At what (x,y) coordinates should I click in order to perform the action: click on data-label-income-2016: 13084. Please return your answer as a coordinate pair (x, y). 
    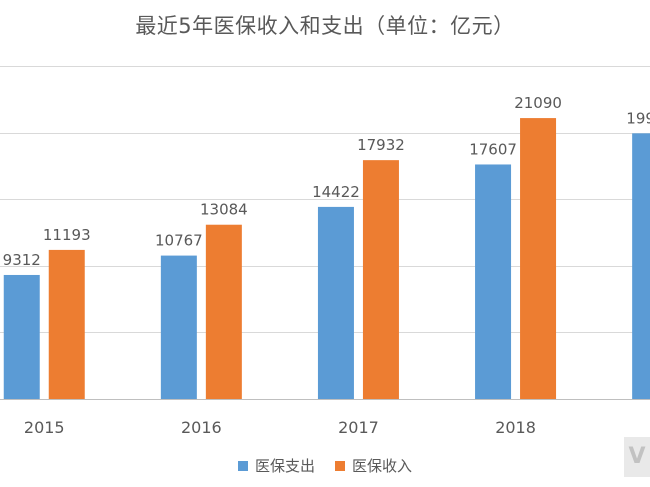
    Looking at the image, I should click on (224, 210).